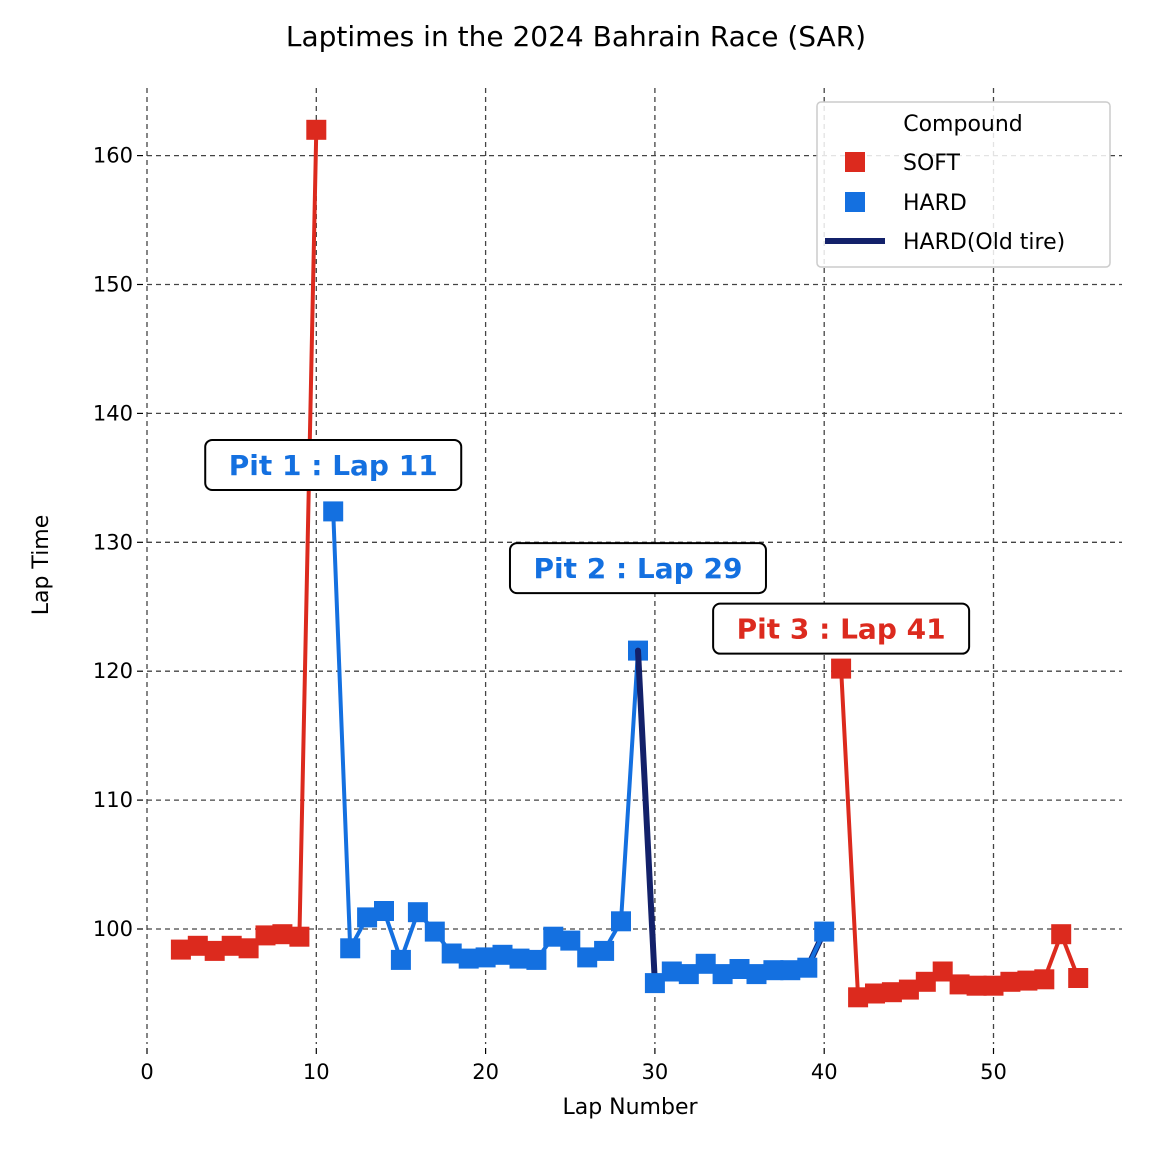 Image resolution: width=1152 pixels, height=1152 pixels. I want to click on pit-annotation-label-2: Pit 2 : Lap 29, so click(638, 568).